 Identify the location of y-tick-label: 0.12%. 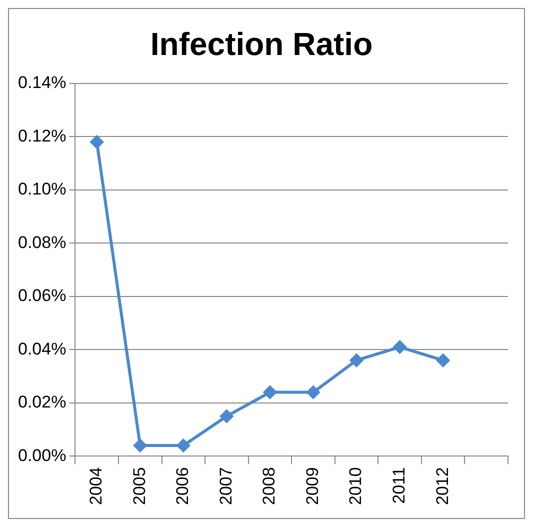
(42, 136).